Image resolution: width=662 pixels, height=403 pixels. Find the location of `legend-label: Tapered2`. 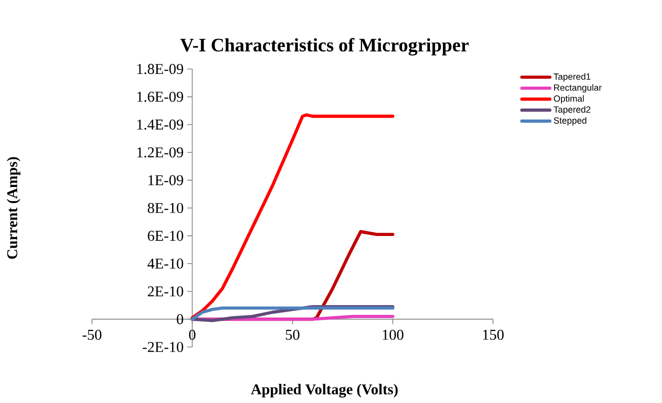

legend-label: Tapered2 is located at coordinates (572, 110).